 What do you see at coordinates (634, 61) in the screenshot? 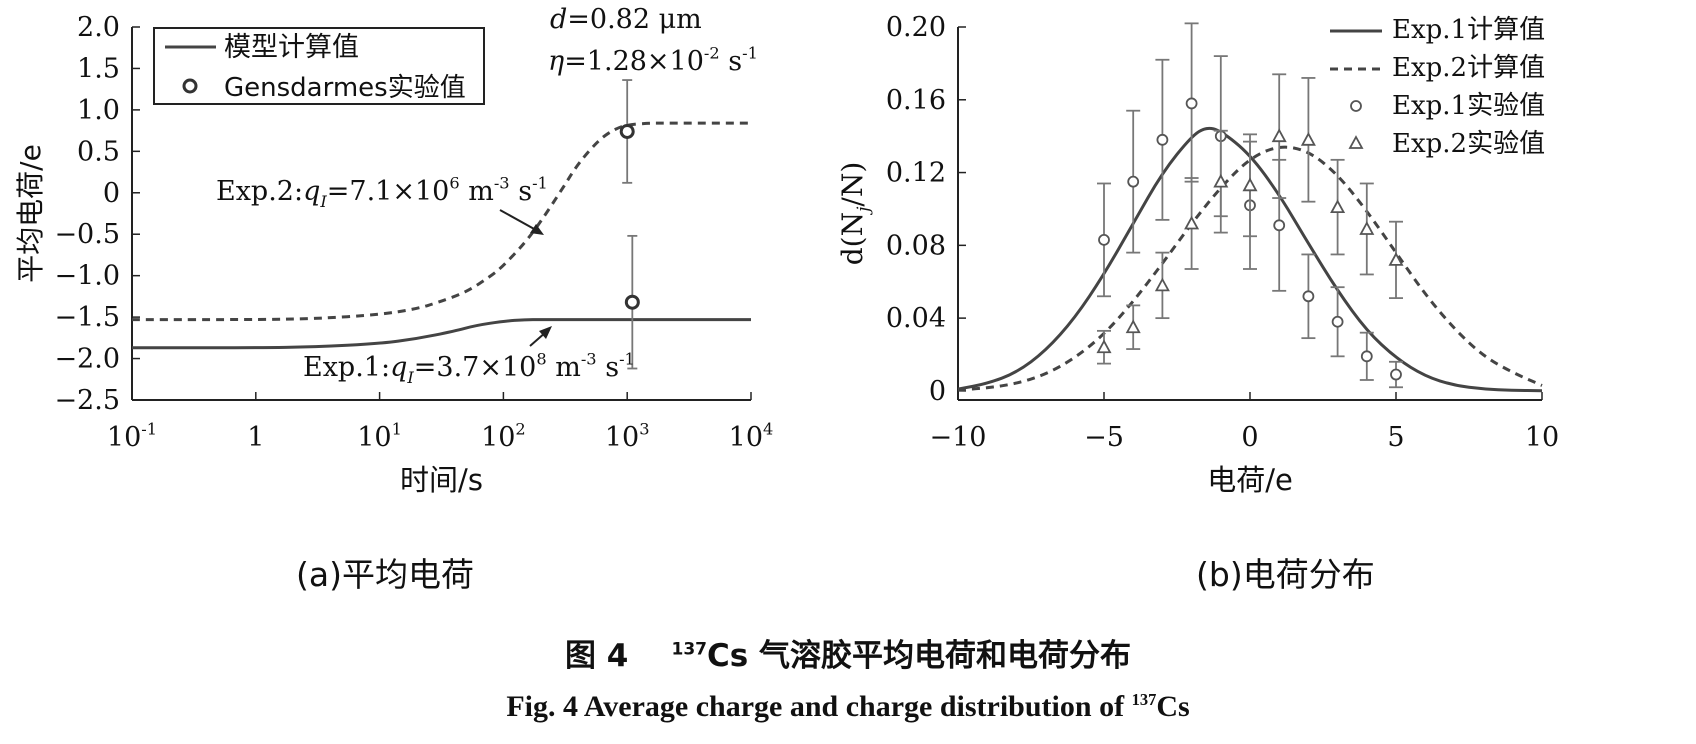
I see `chart-a-annotation-eta-part: =1.28×10` at bounding box center [634, 61].